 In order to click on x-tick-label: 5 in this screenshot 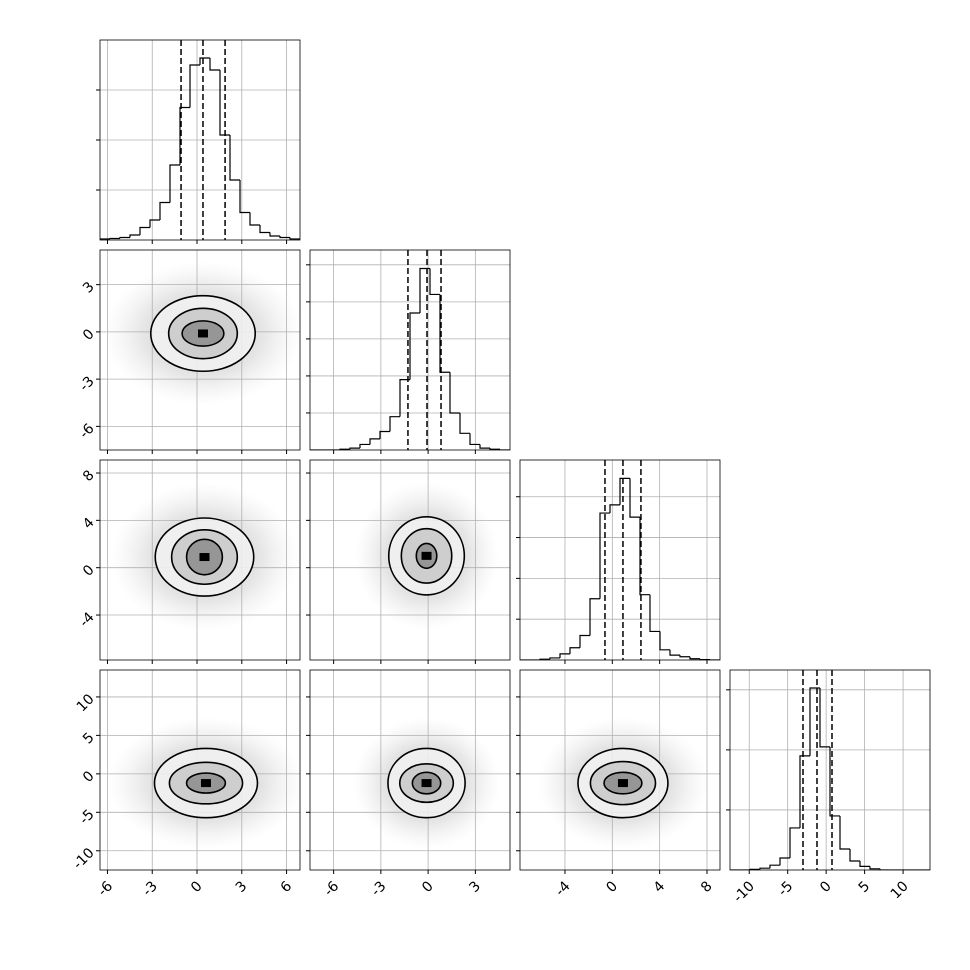, I will do `click(865, 887)`.